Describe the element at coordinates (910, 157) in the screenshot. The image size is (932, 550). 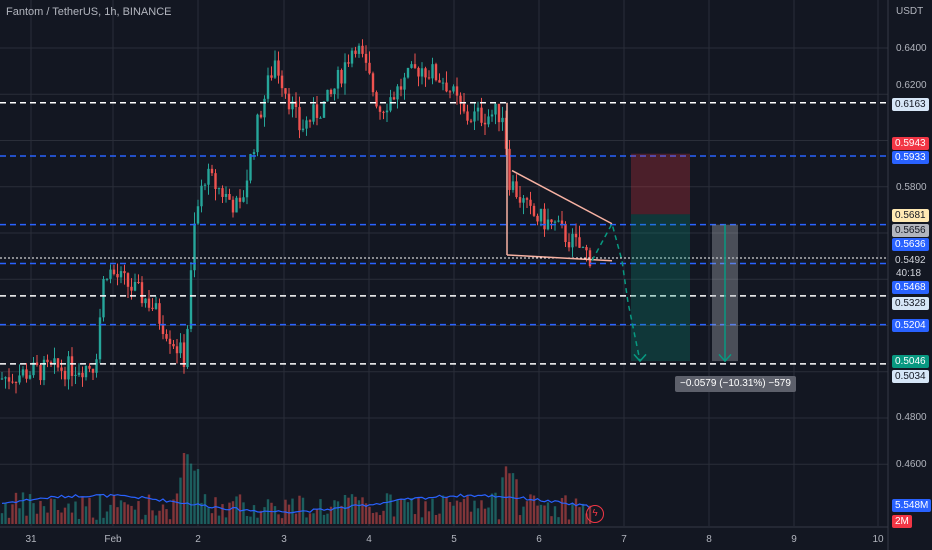
I see `price-label: 0.5933` at that location.